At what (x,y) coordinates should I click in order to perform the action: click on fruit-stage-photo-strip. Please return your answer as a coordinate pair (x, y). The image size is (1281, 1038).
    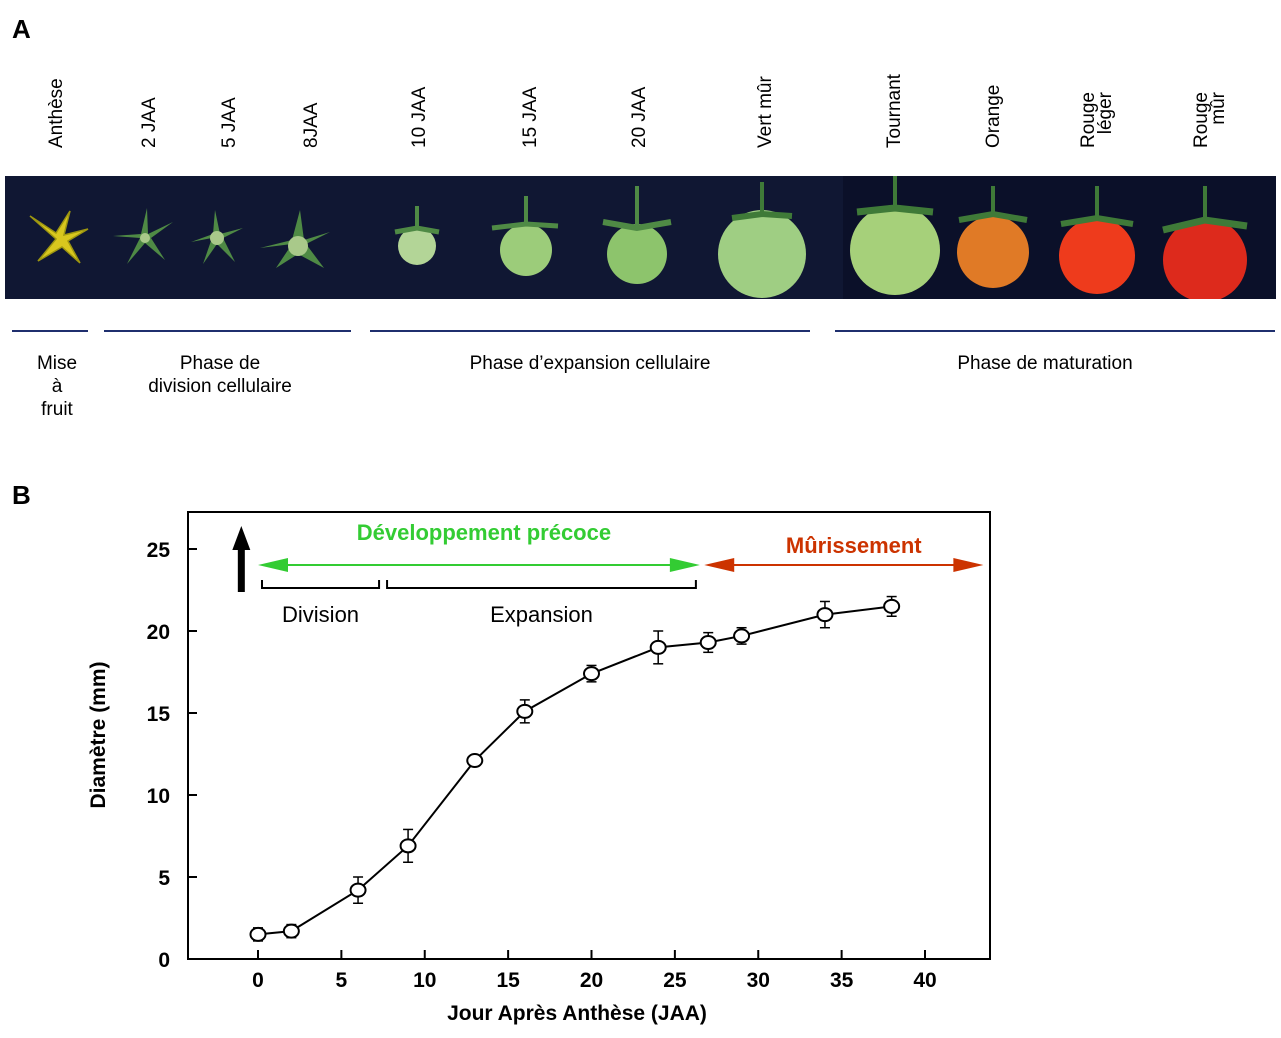
    Looking at the image, I should click on (640, 237).